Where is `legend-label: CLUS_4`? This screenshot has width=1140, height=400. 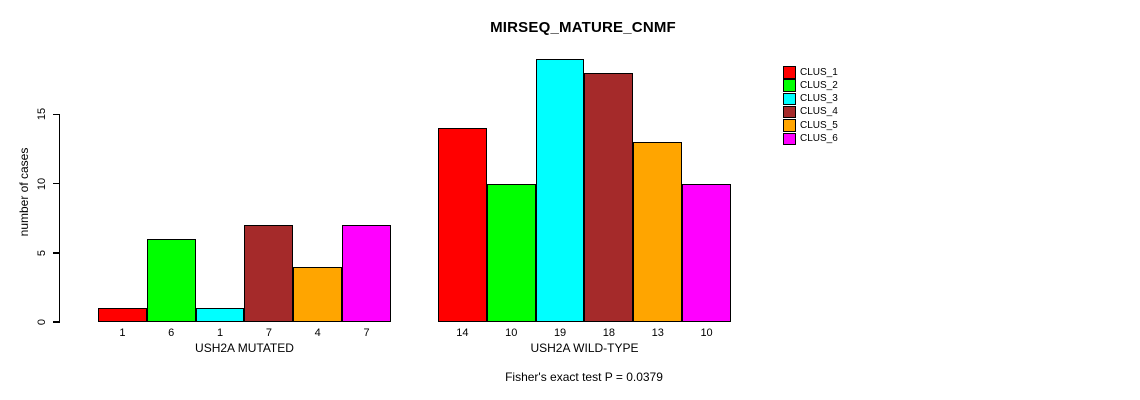
legend-label: CLUS_4 is located at coordinates (819, 112).